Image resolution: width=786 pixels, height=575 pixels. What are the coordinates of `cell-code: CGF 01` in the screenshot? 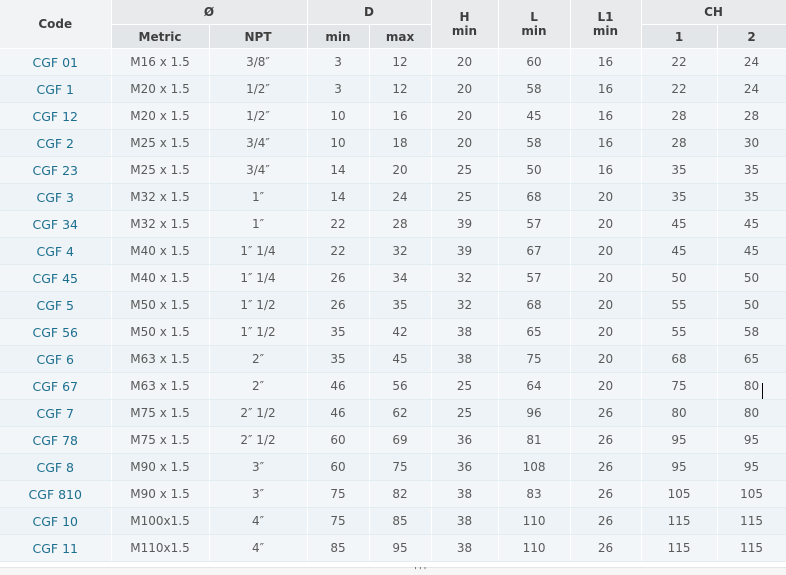 It's located at (56, 62).